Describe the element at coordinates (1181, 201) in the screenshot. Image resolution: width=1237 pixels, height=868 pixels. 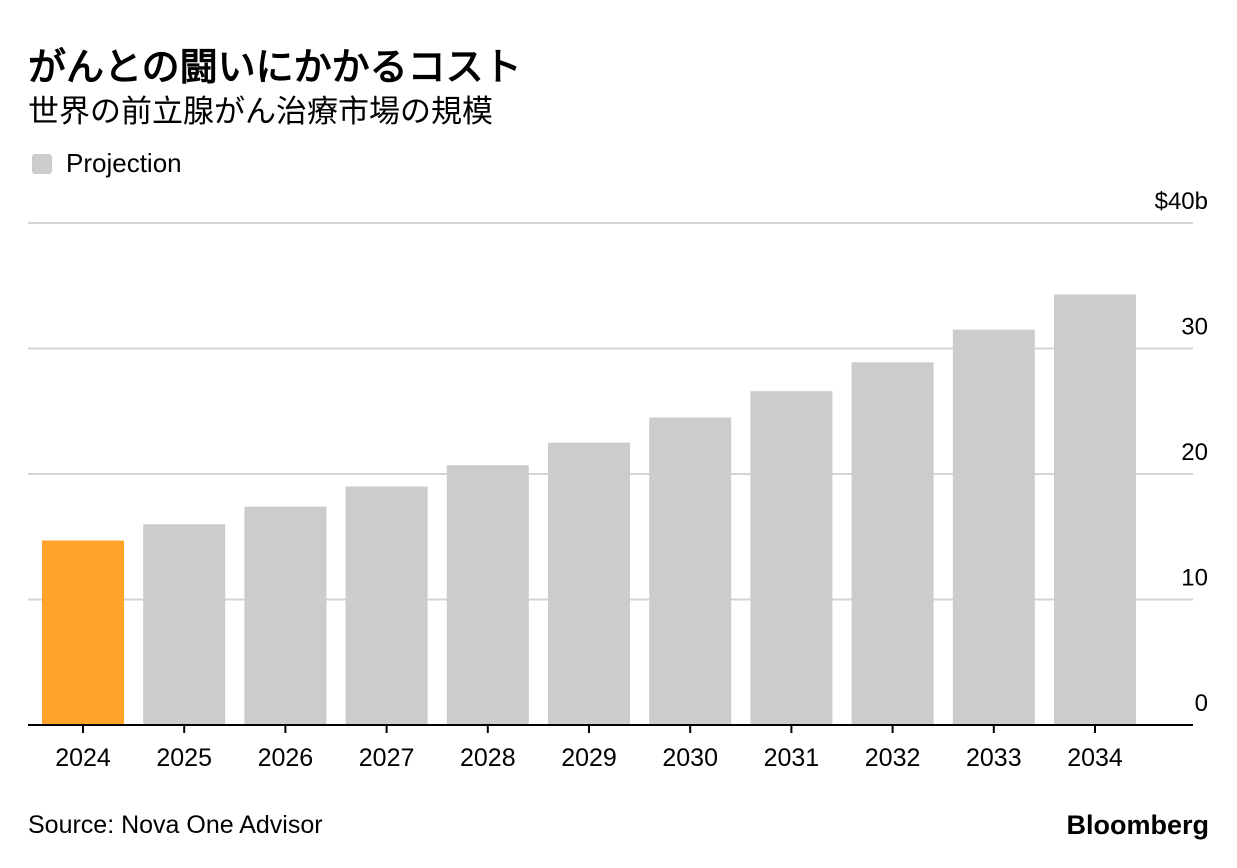
I see `y-tick-label: $40b` at that location.